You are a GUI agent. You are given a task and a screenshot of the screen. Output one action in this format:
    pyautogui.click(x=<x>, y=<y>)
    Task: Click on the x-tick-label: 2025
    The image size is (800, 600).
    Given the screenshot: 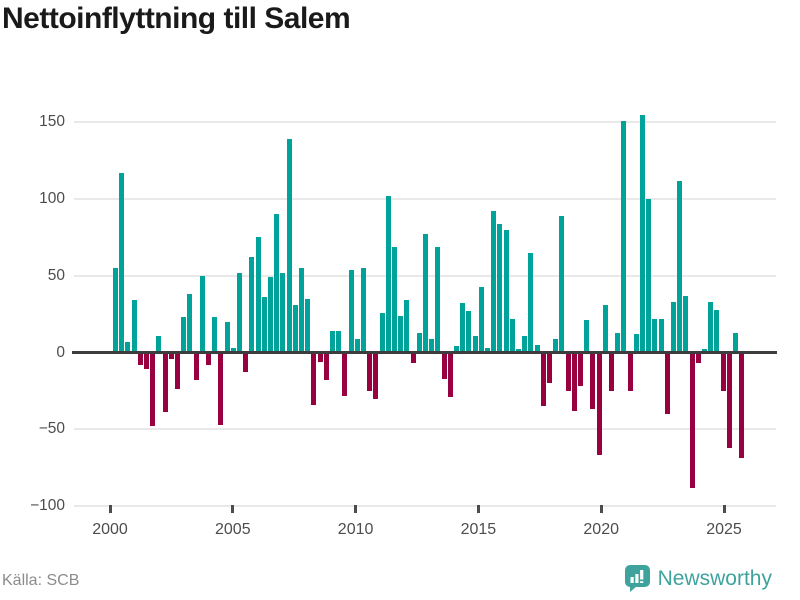 What is the action you would take?
    pyautogui.click(x=724, y=529)
    